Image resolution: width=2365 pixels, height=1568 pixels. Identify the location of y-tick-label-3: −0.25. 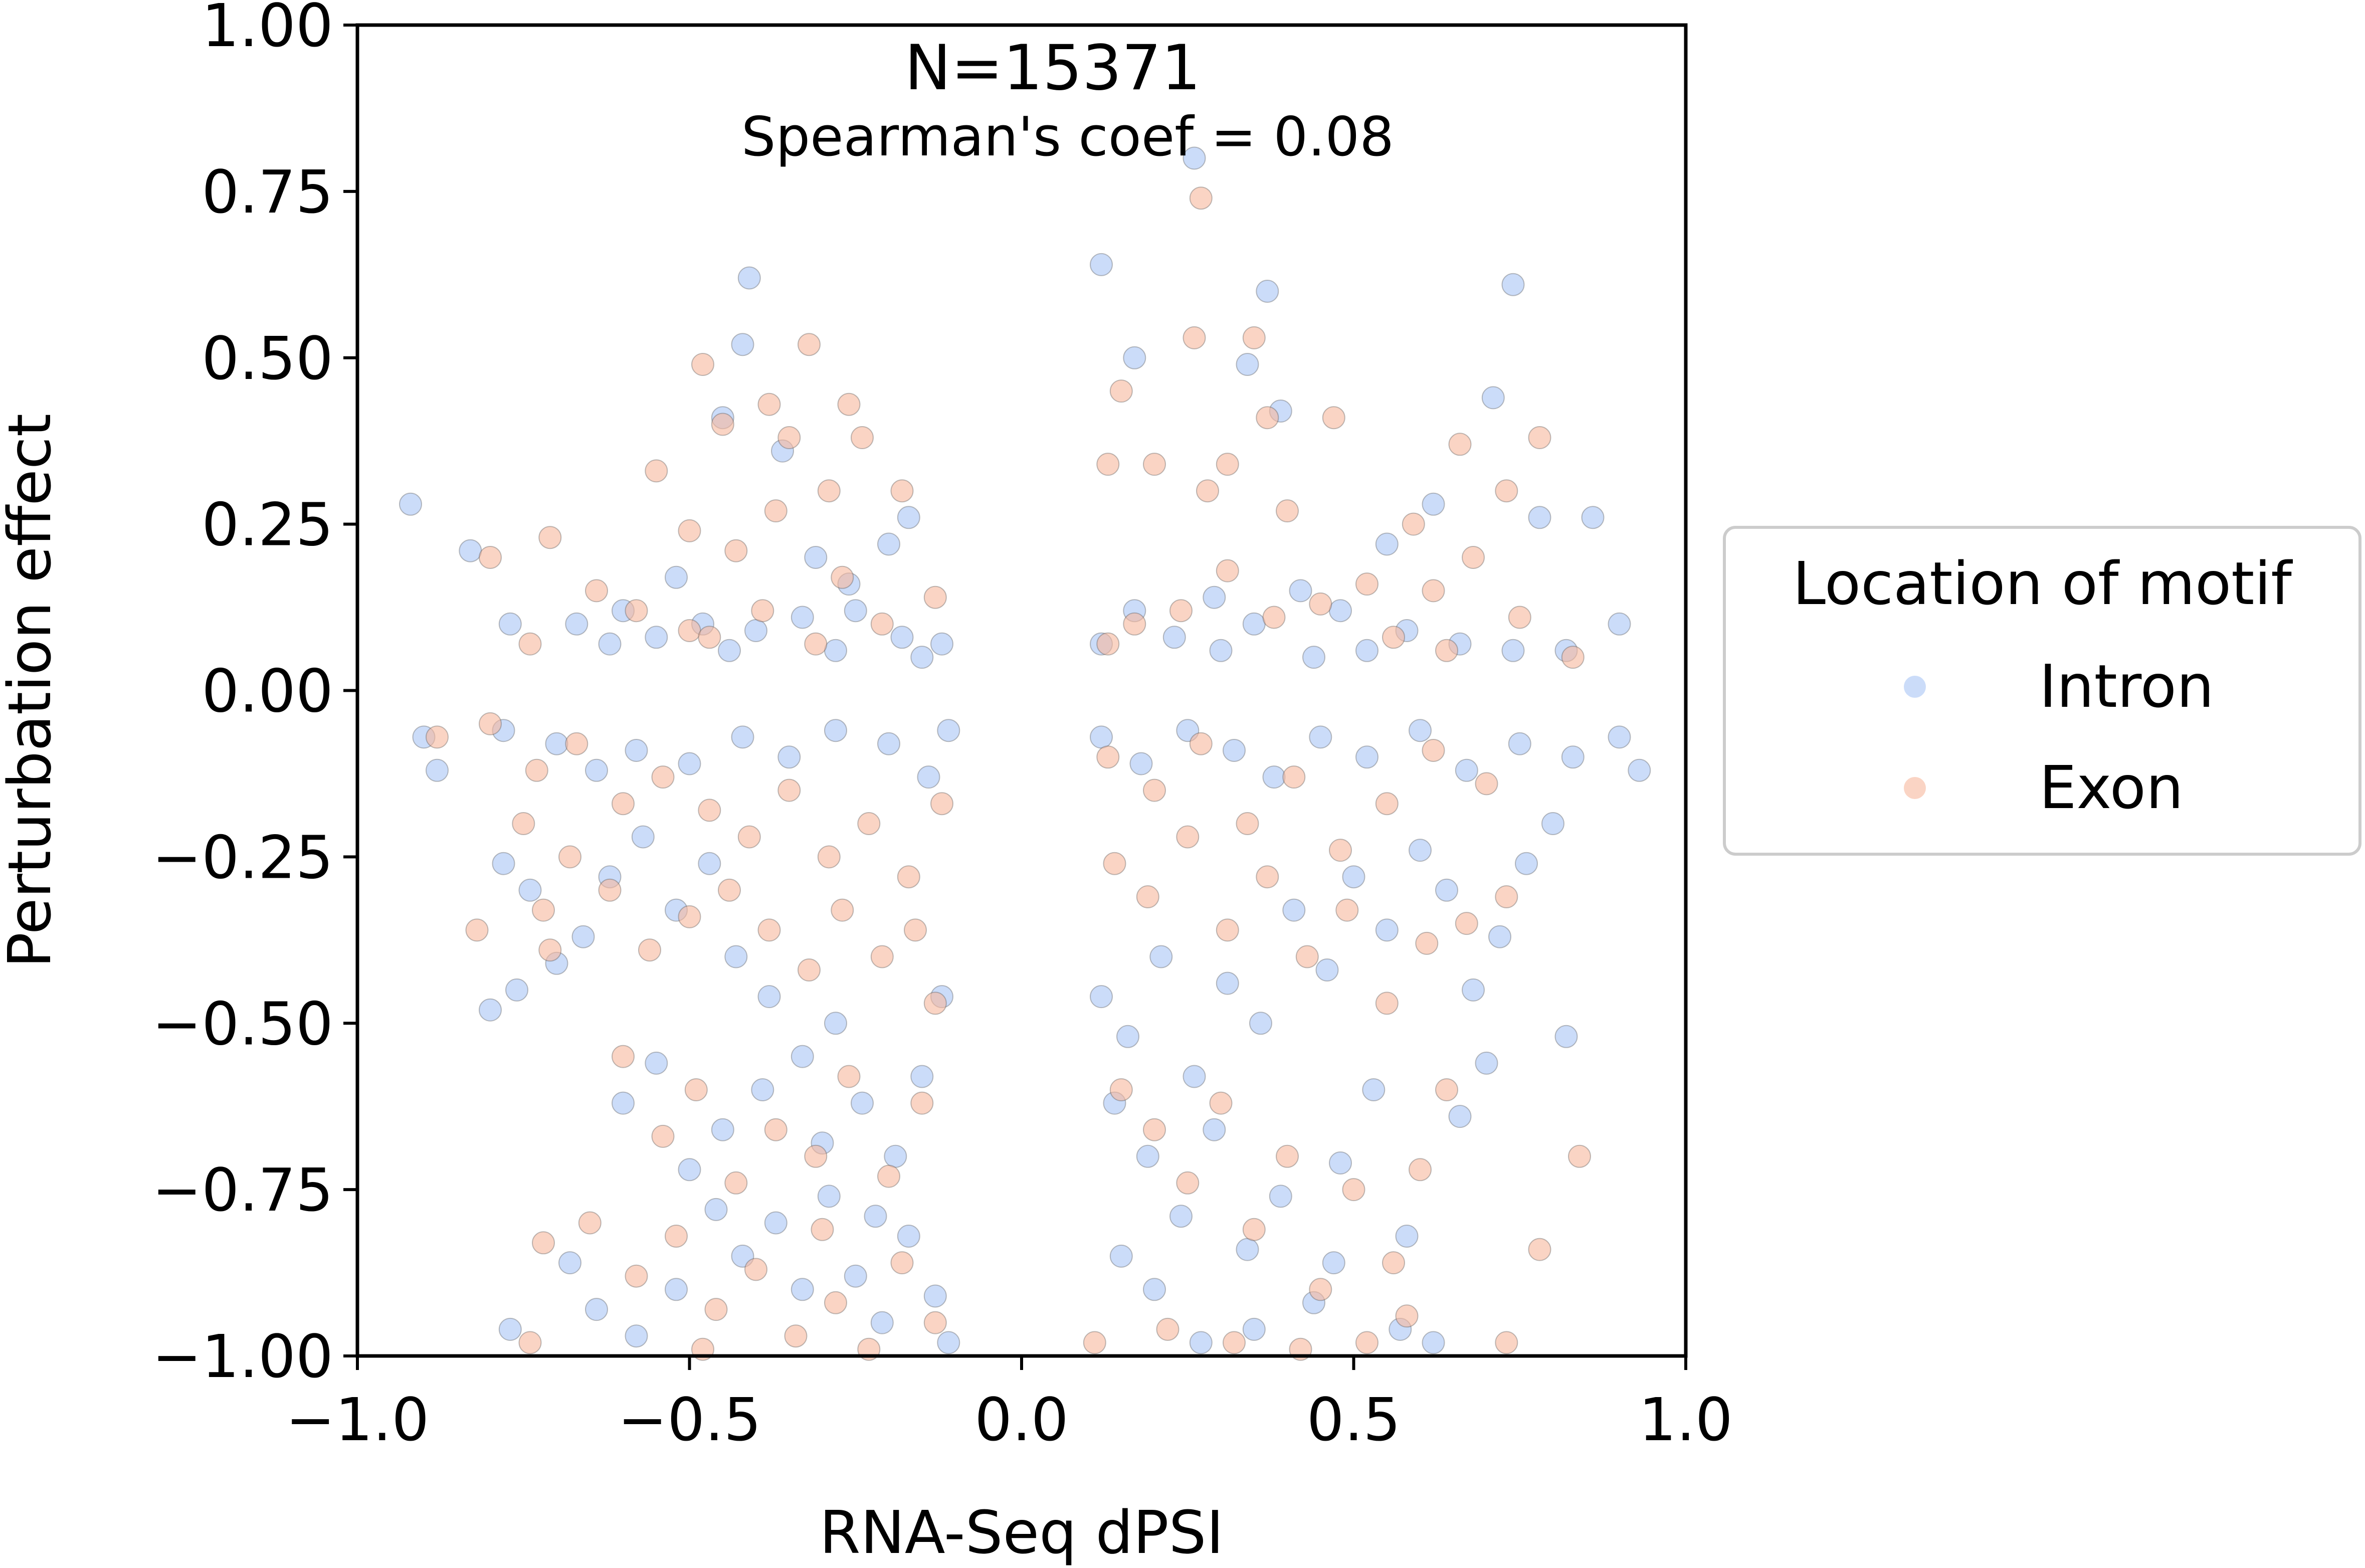
(243, 857).